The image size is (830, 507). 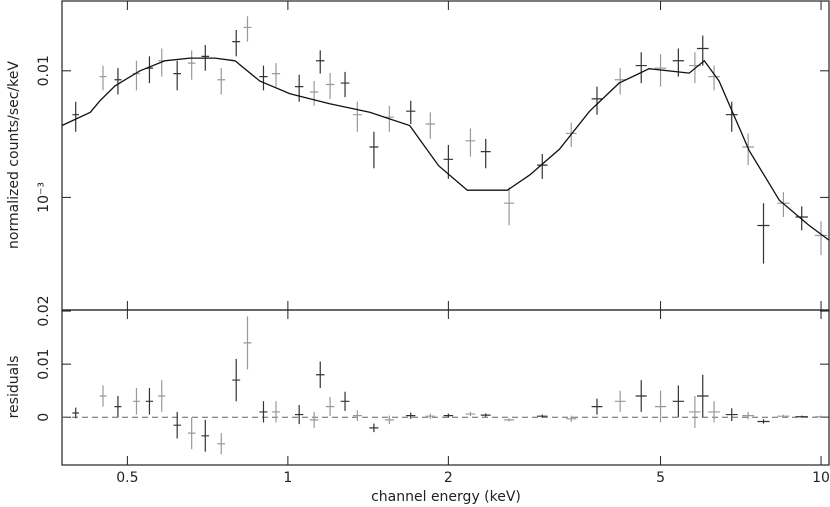 I want to click on y-tick-label: 0, so click(x=44, y=417).